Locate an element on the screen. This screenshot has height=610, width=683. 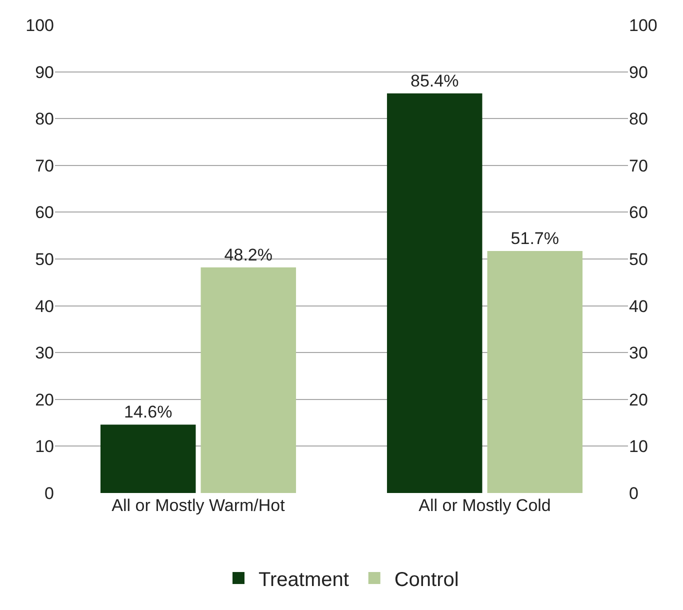
legend-label: Treatment is located at coordinates (304, 579).